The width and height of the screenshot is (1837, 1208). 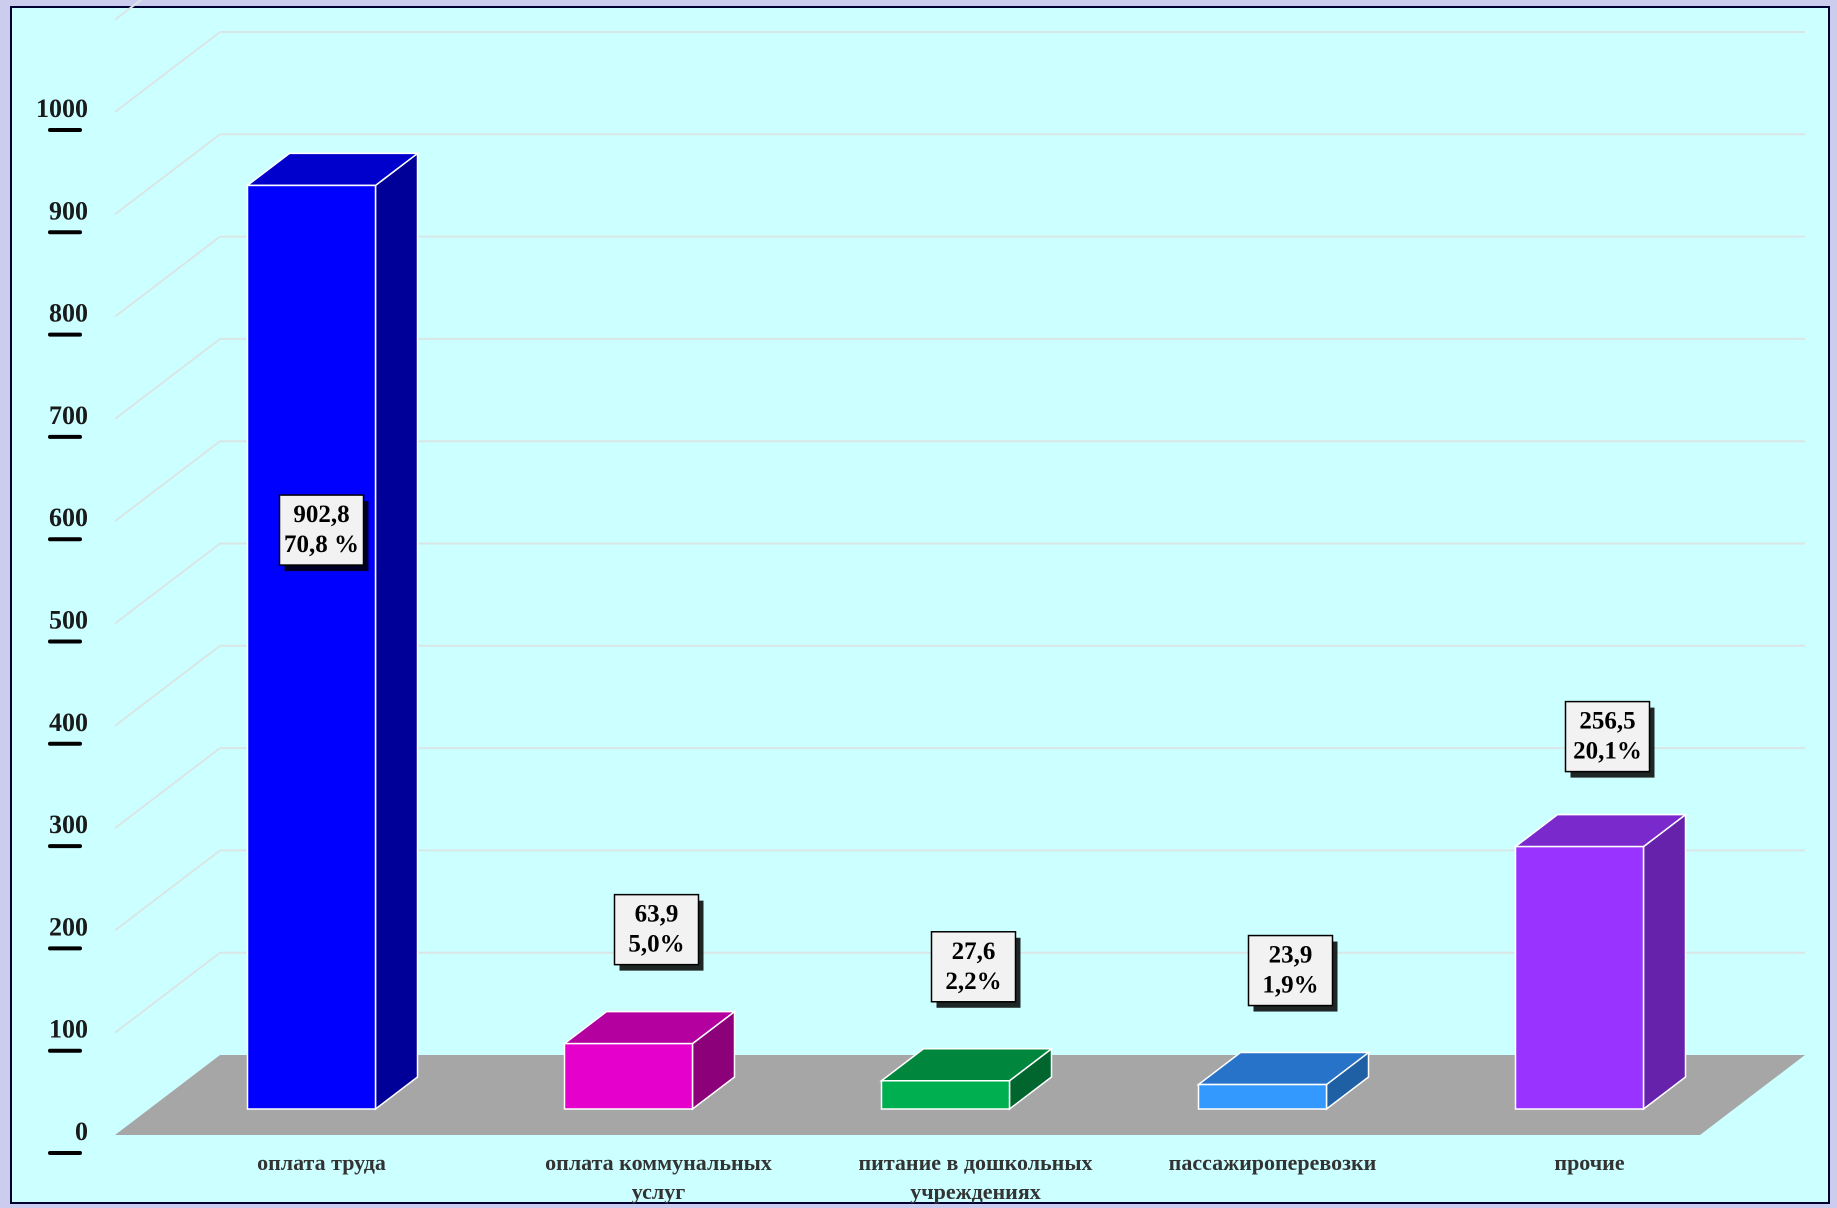 I want to click on y-axis: 0 100 200 300 400 500 600 700 800 900 1000, so click(x=62, y=624).